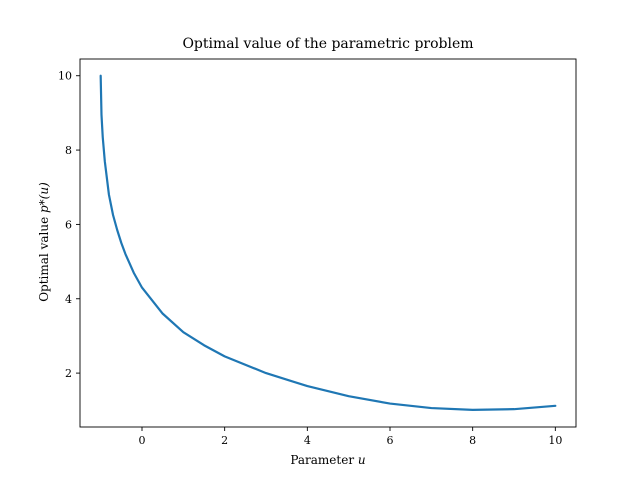 This screenshot has width=640, height=485. Describe the element at coordinates (327, 460) in the screenshot. I see `x-axis-label: Parameter u` at that location.